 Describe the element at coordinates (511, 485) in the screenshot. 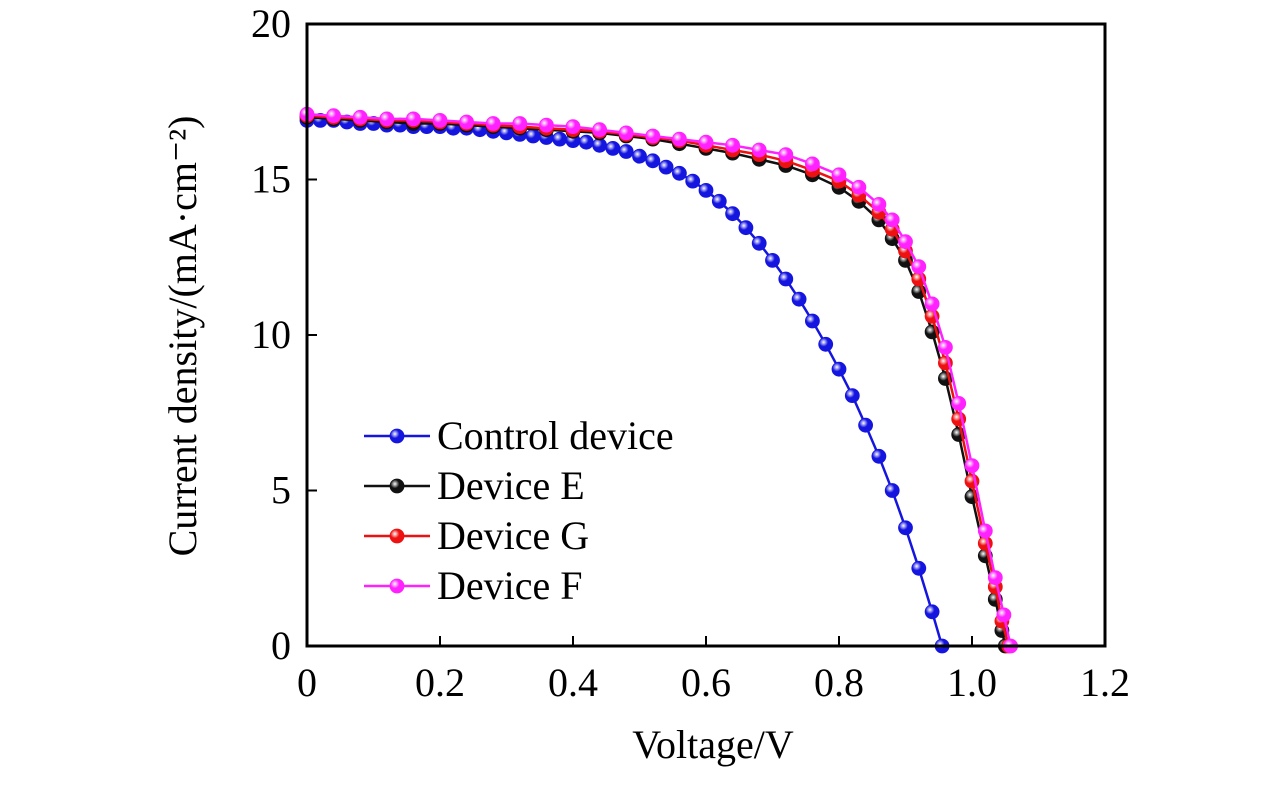

I see `legend-label: Device E` at that location.